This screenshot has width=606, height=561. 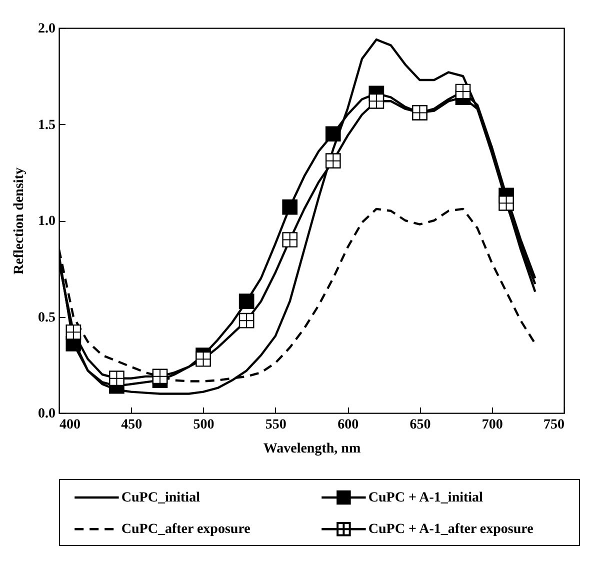 I want to click on x-tick-label: 400, so click(x=70, y=425).